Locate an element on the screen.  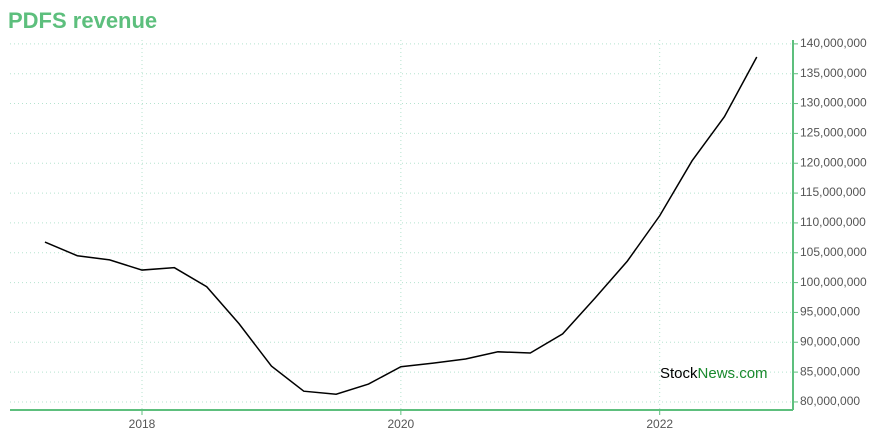
x-tick-label: 2022 is located at coordinates (659, 424).